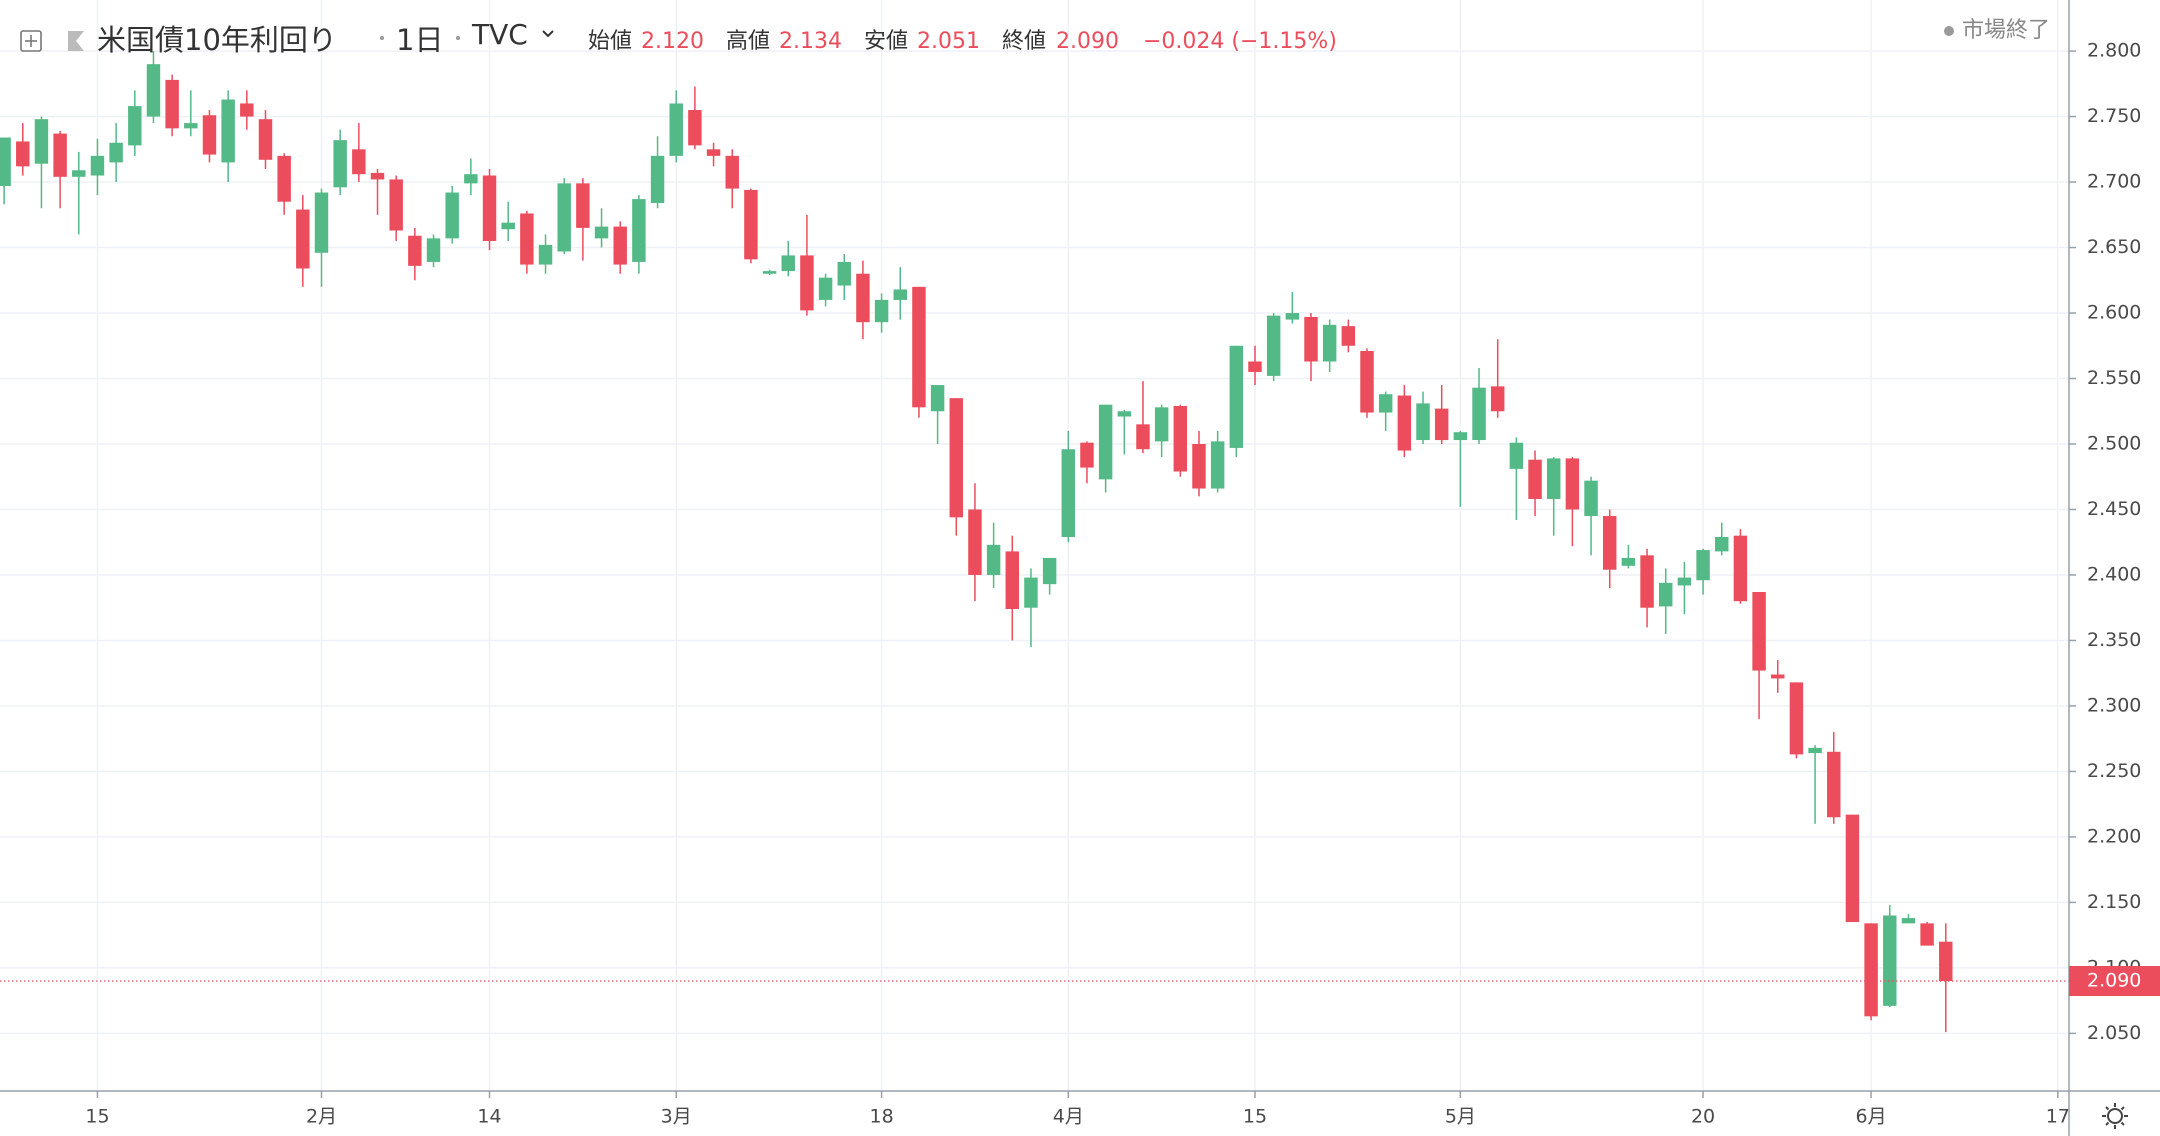 Image resolution: width=2160 pixels, height=1136 pixels. I want to click on y-tick-label: 2.800, so click(2114, 51).